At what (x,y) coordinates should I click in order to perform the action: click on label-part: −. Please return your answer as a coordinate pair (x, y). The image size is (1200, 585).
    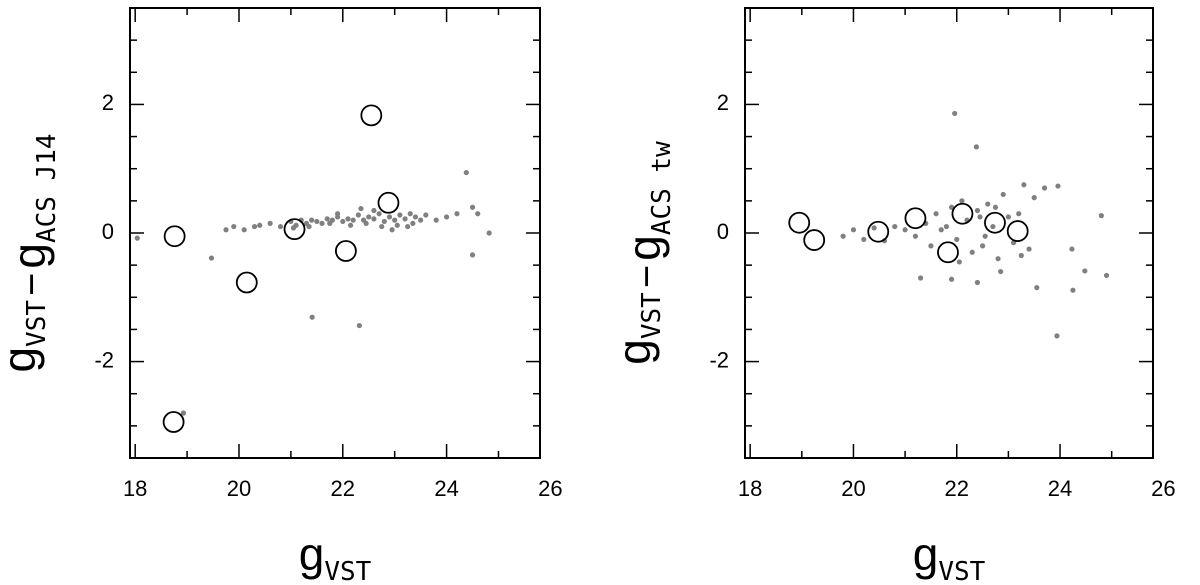
    Looking at the image, I should click on (647, 276).